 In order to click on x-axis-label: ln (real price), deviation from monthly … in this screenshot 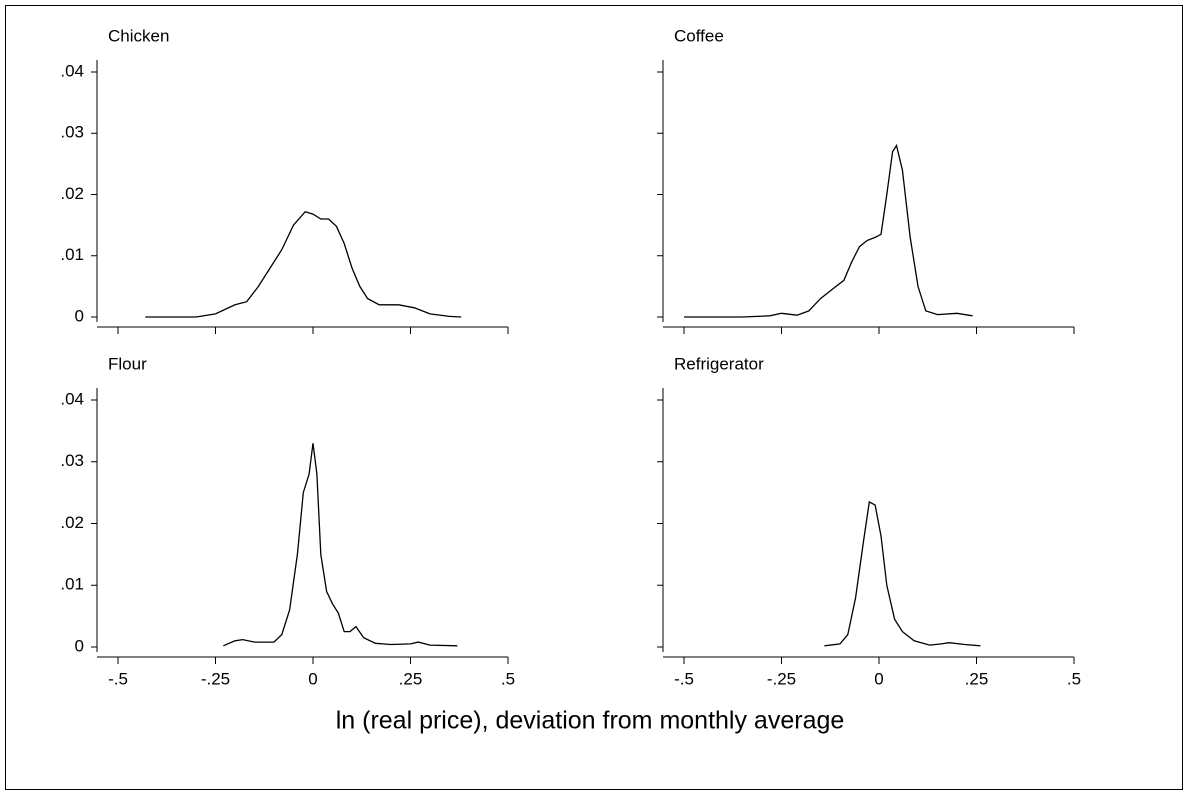, I will do `click(590, 721)`.